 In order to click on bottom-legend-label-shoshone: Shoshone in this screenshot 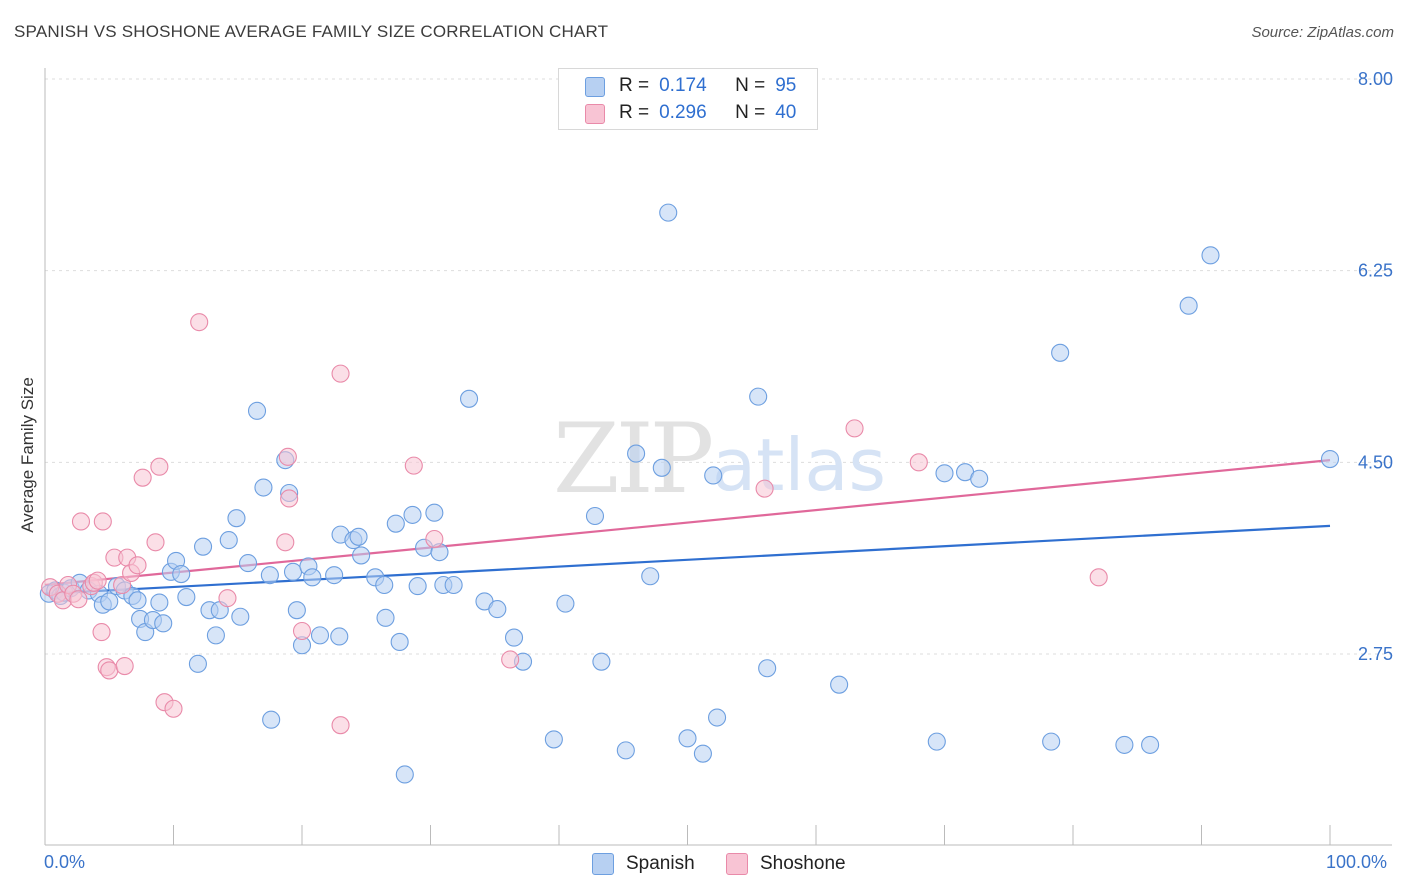, I will do `click(803, 863)`.